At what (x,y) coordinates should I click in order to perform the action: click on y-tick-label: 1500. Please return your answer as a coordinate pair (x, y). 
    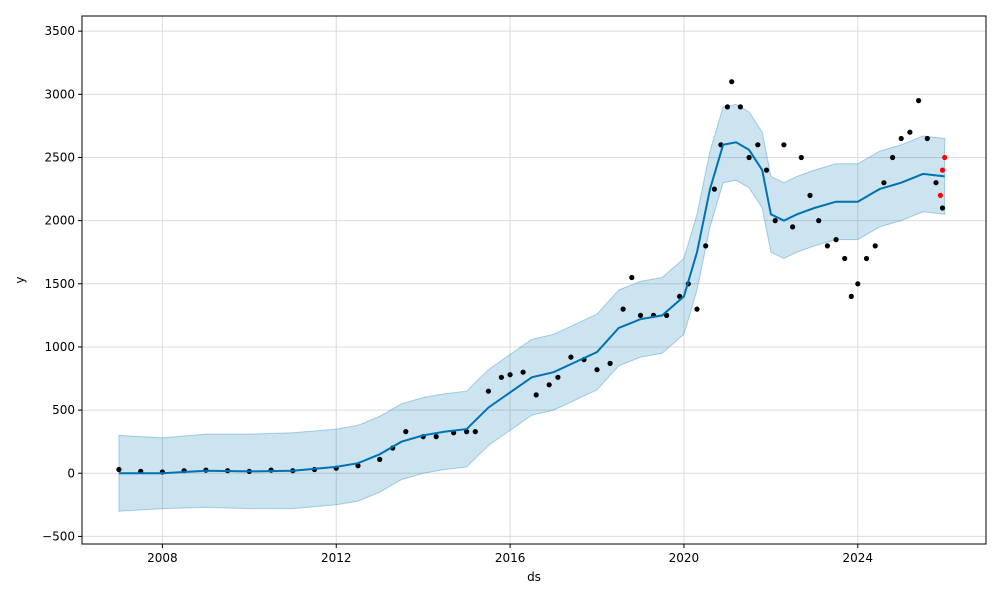
    Looking at the image, I should click on (59, 284).